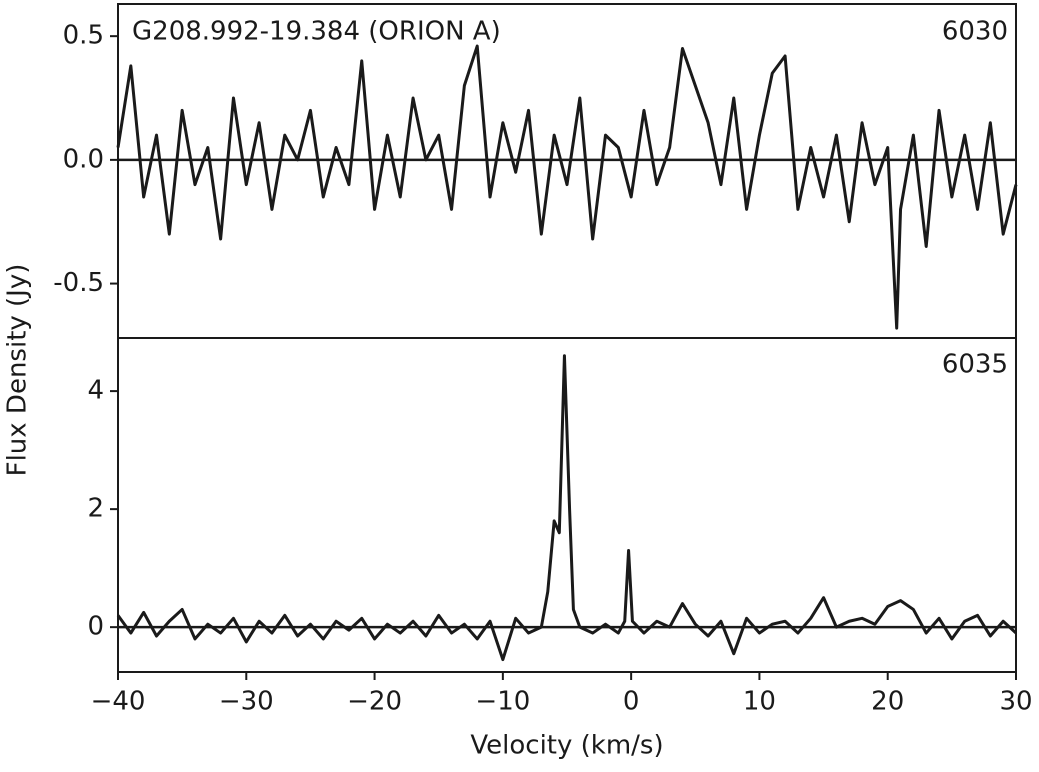  What do you see at coordinates (566, 746) in the screenshot?
I see `x-axis-label: Velocity (km/s)` at bounding box center [566, 746].